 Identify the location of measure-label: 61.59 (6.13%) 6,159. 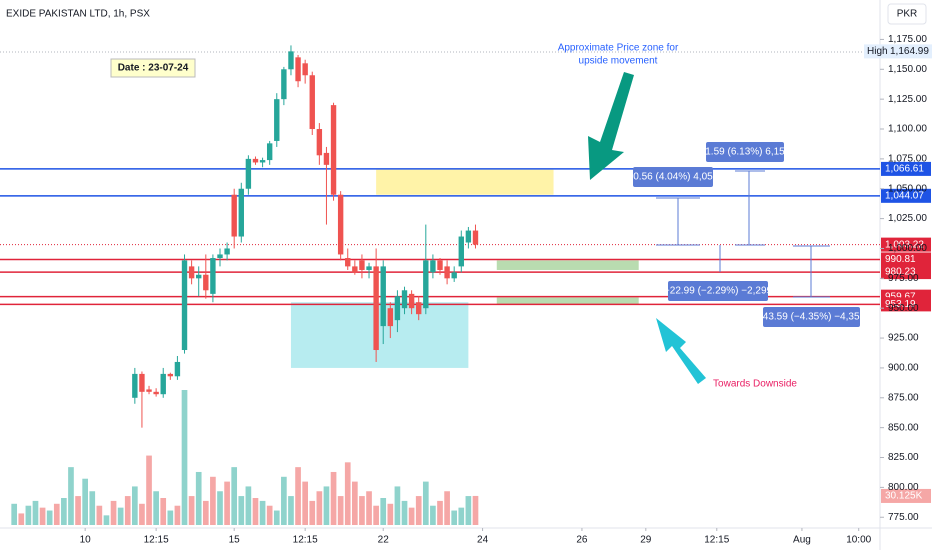
(745, 152).